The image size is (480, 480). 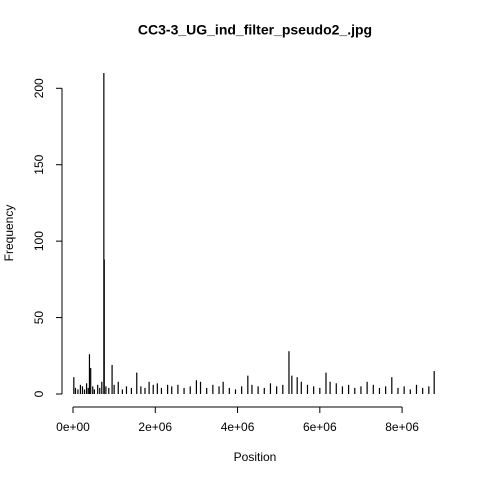 What do you see at coordinates (39, 393) in the screenshot?
I see `y-tick-label: 0` at bounding box center [39, 393].